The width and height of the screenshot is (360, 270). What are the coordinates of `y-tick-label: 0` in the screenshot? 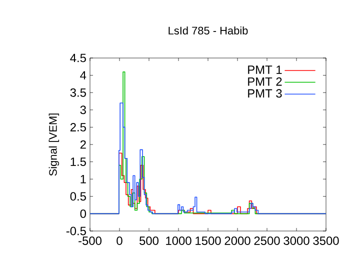 It's located at (83, 213).